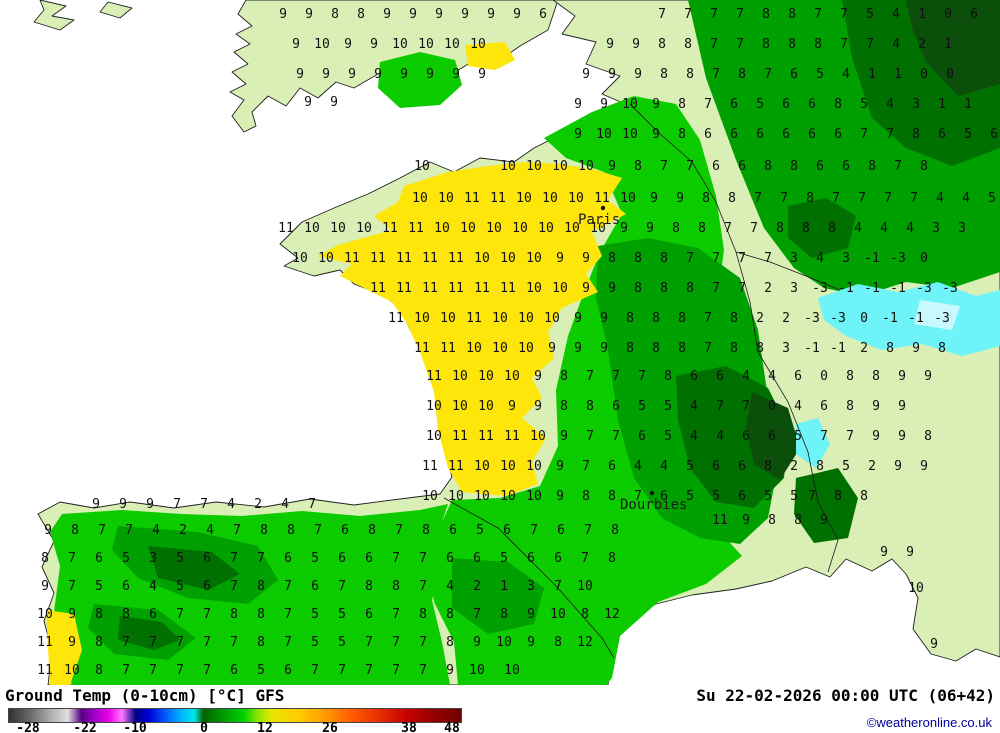 The image size is (1000, 733). Describe the element at coordinates (922, 14) in the screenshot. I see `temp-value: 1` at that location.